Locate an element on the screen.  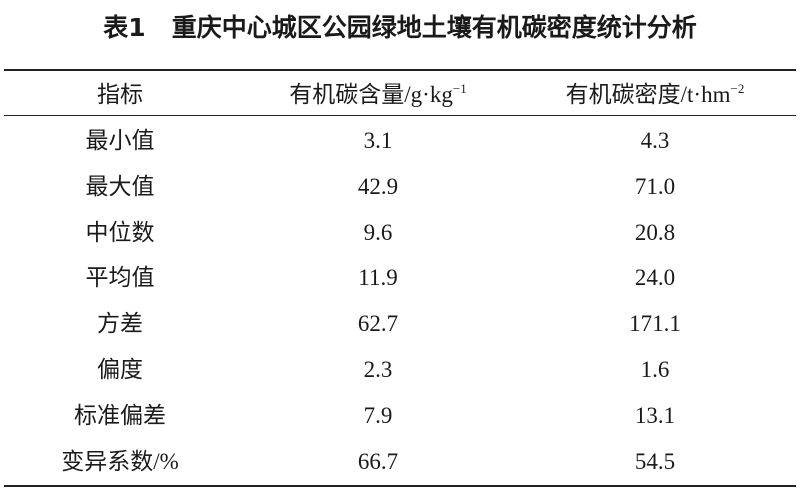
header-cell: 有机碳含量/g·kg−1 is located at coordinates (378, 95).